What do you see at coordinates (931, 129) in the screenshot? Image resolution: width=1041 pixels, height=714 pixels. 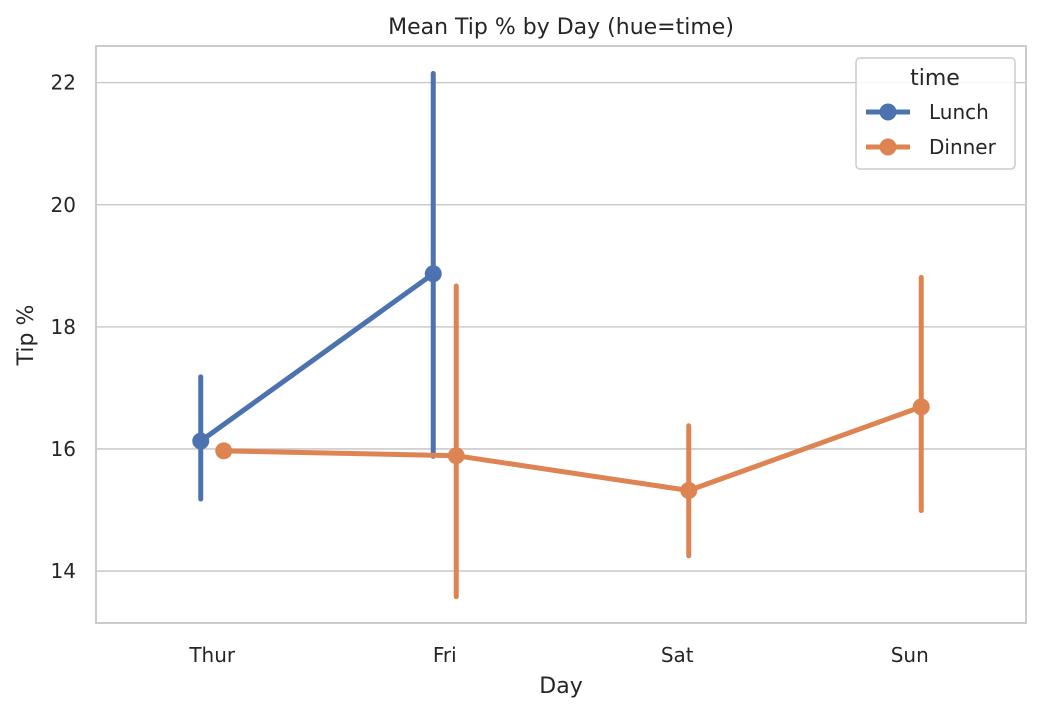 I see `legend-items: Lunch Dinner` at bounding box center [931, 129].